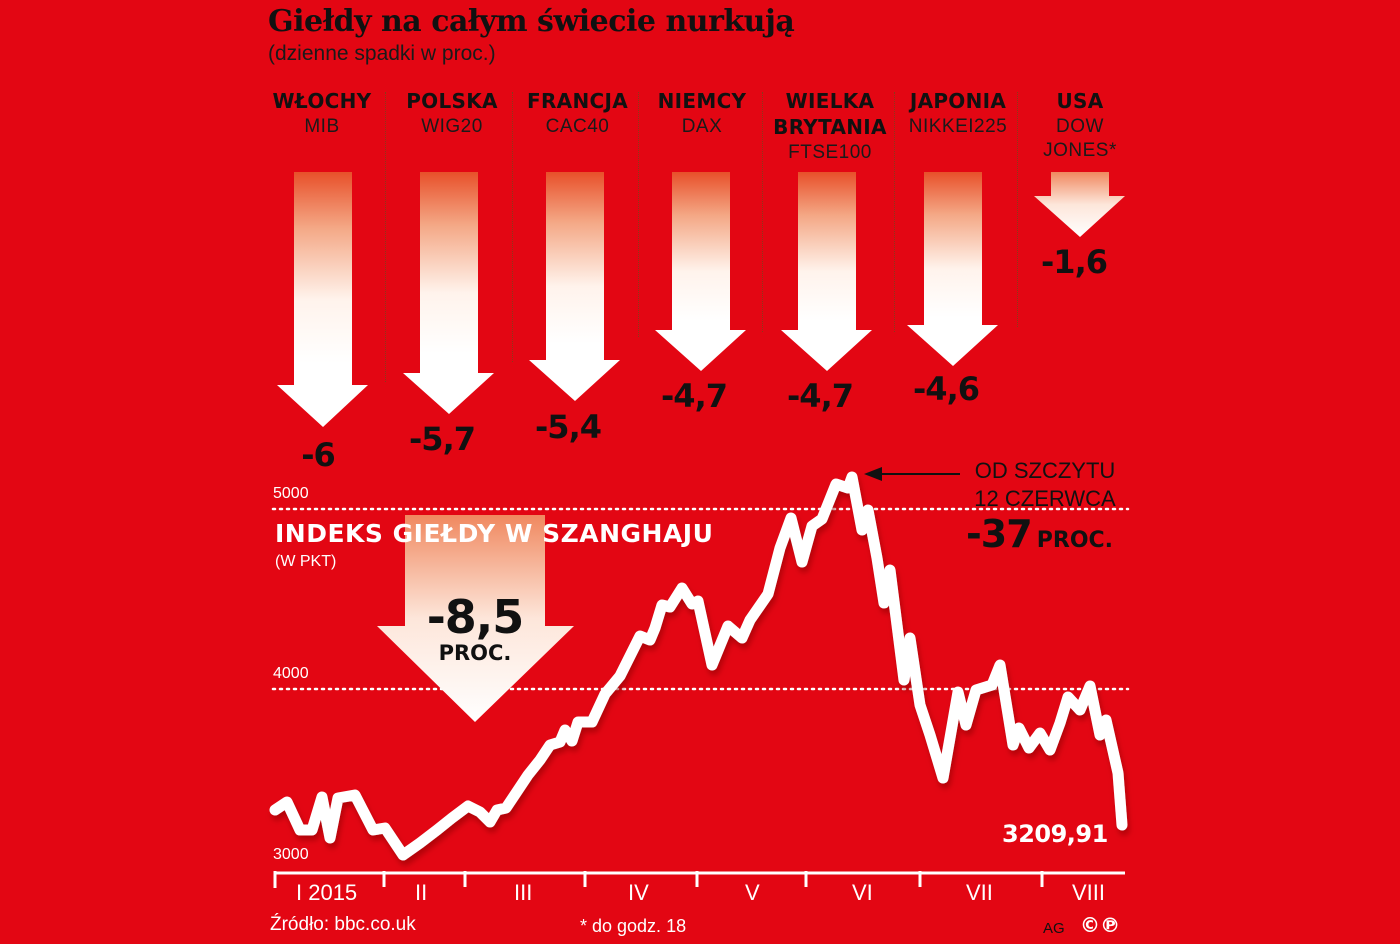 The width and height of the screenshot is (1400, 944). I want to click on market-italy: WŁOCHY MIB, so click(322, 208).